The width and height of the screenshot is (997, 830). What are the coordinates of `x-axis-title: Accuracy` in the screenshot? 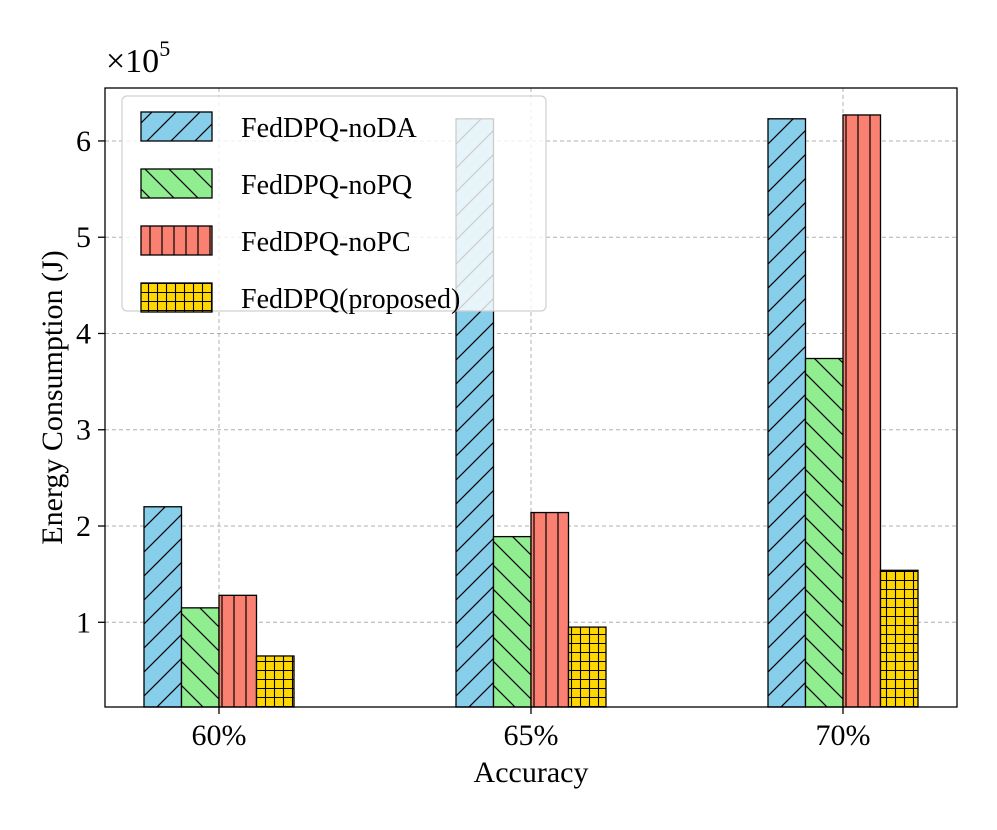 It's located at (531, 772).